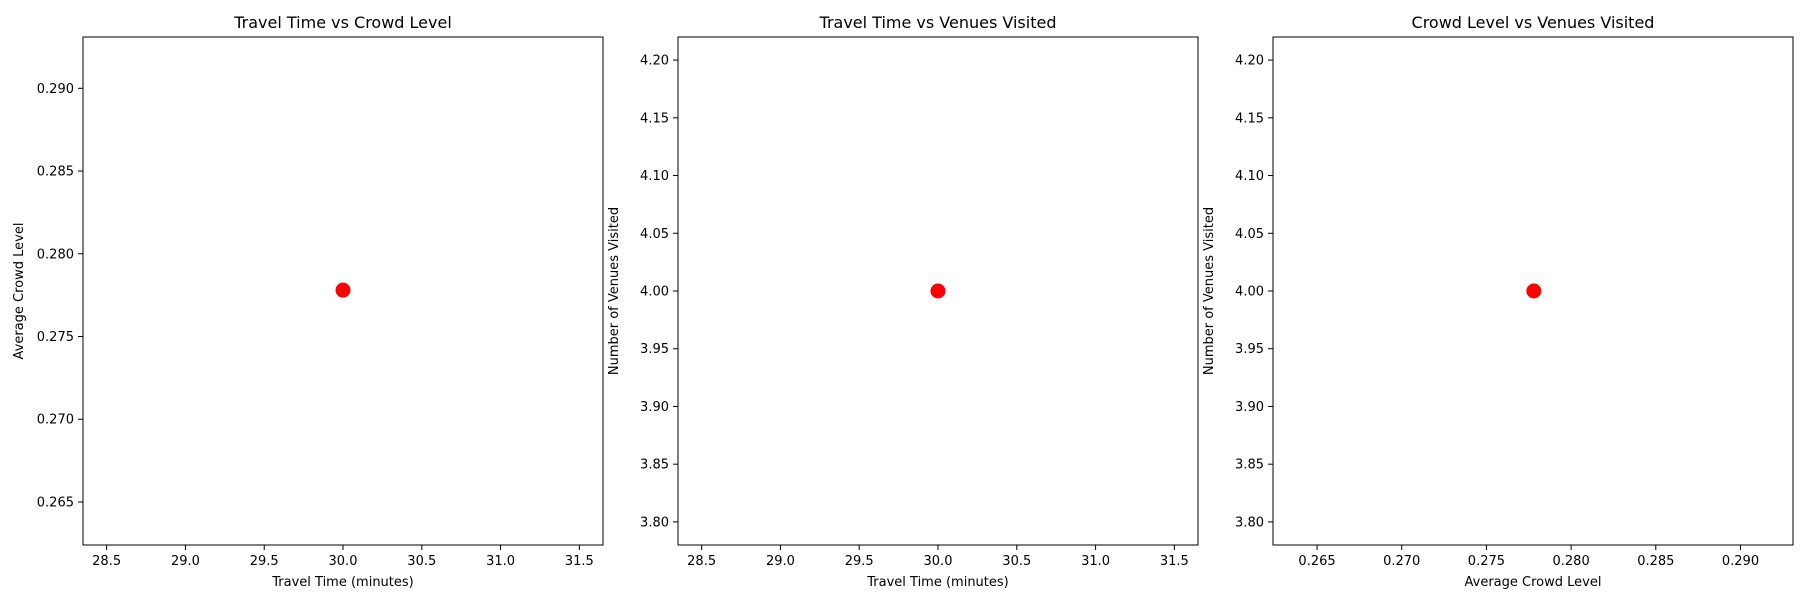 Image resolution: width=1800 pixels, height=600 pixels. Describe the element at coordinates (55, 337) in the screenshot. I see `y-tick-label: 0.275` at that location.